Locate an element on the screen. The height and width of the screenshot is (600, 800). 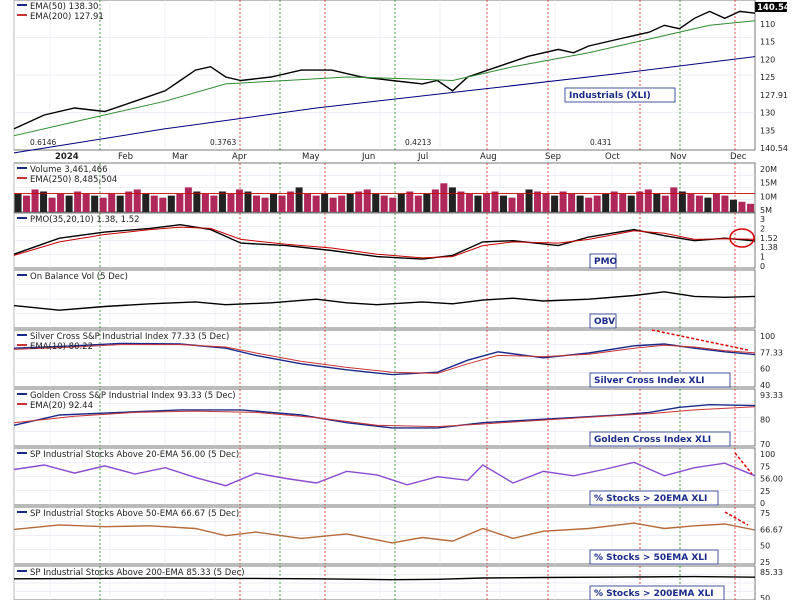
series-line-obv is located at coordinates (384, 301).